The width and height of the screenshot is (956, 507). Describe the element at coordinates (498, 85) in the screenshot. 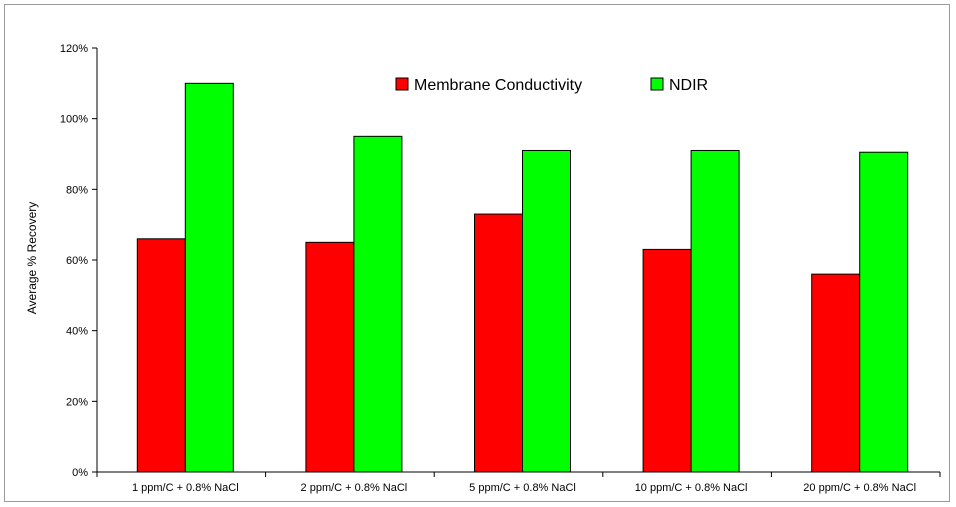

I see `legend-label: Membrane Conductivity` at that location.